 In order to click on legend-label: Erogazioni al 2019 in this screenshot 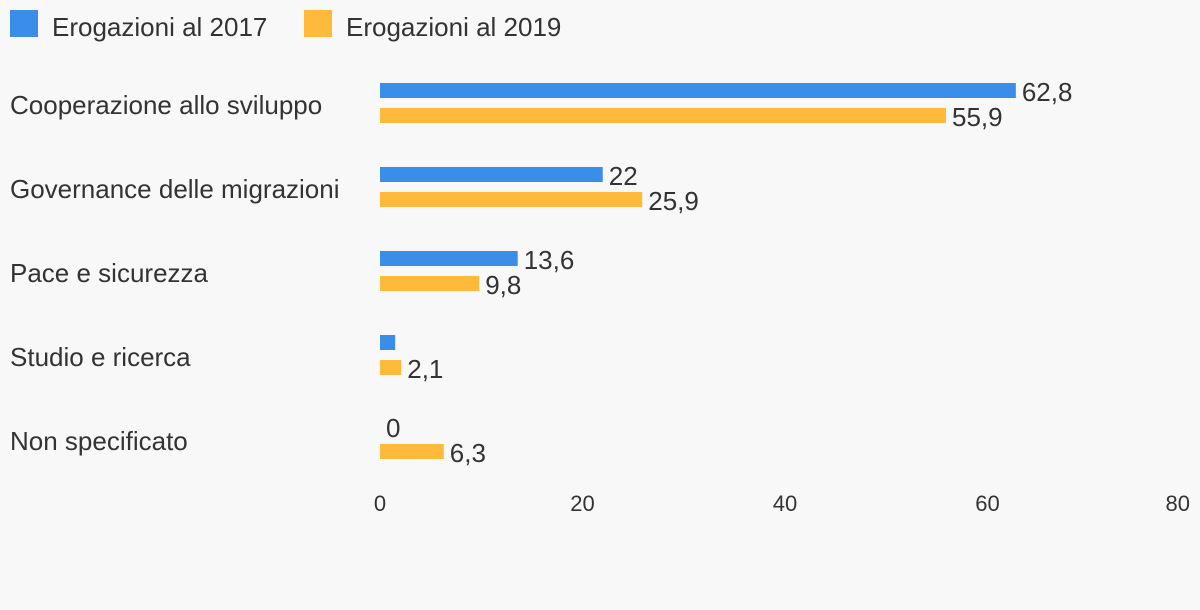, I will do `click(453, 27)`.